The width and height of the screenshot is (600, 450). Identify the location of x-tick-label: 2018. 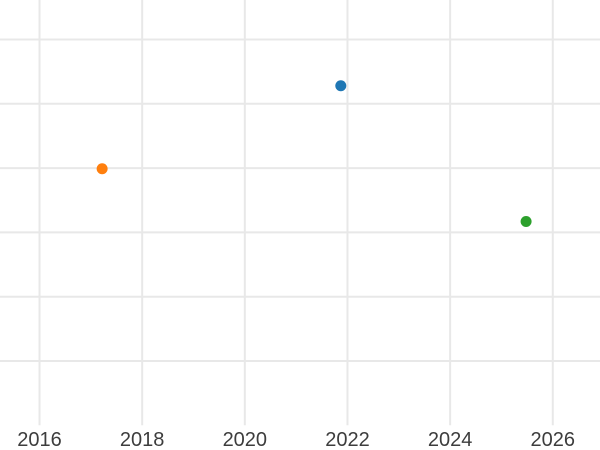
(142, 439).